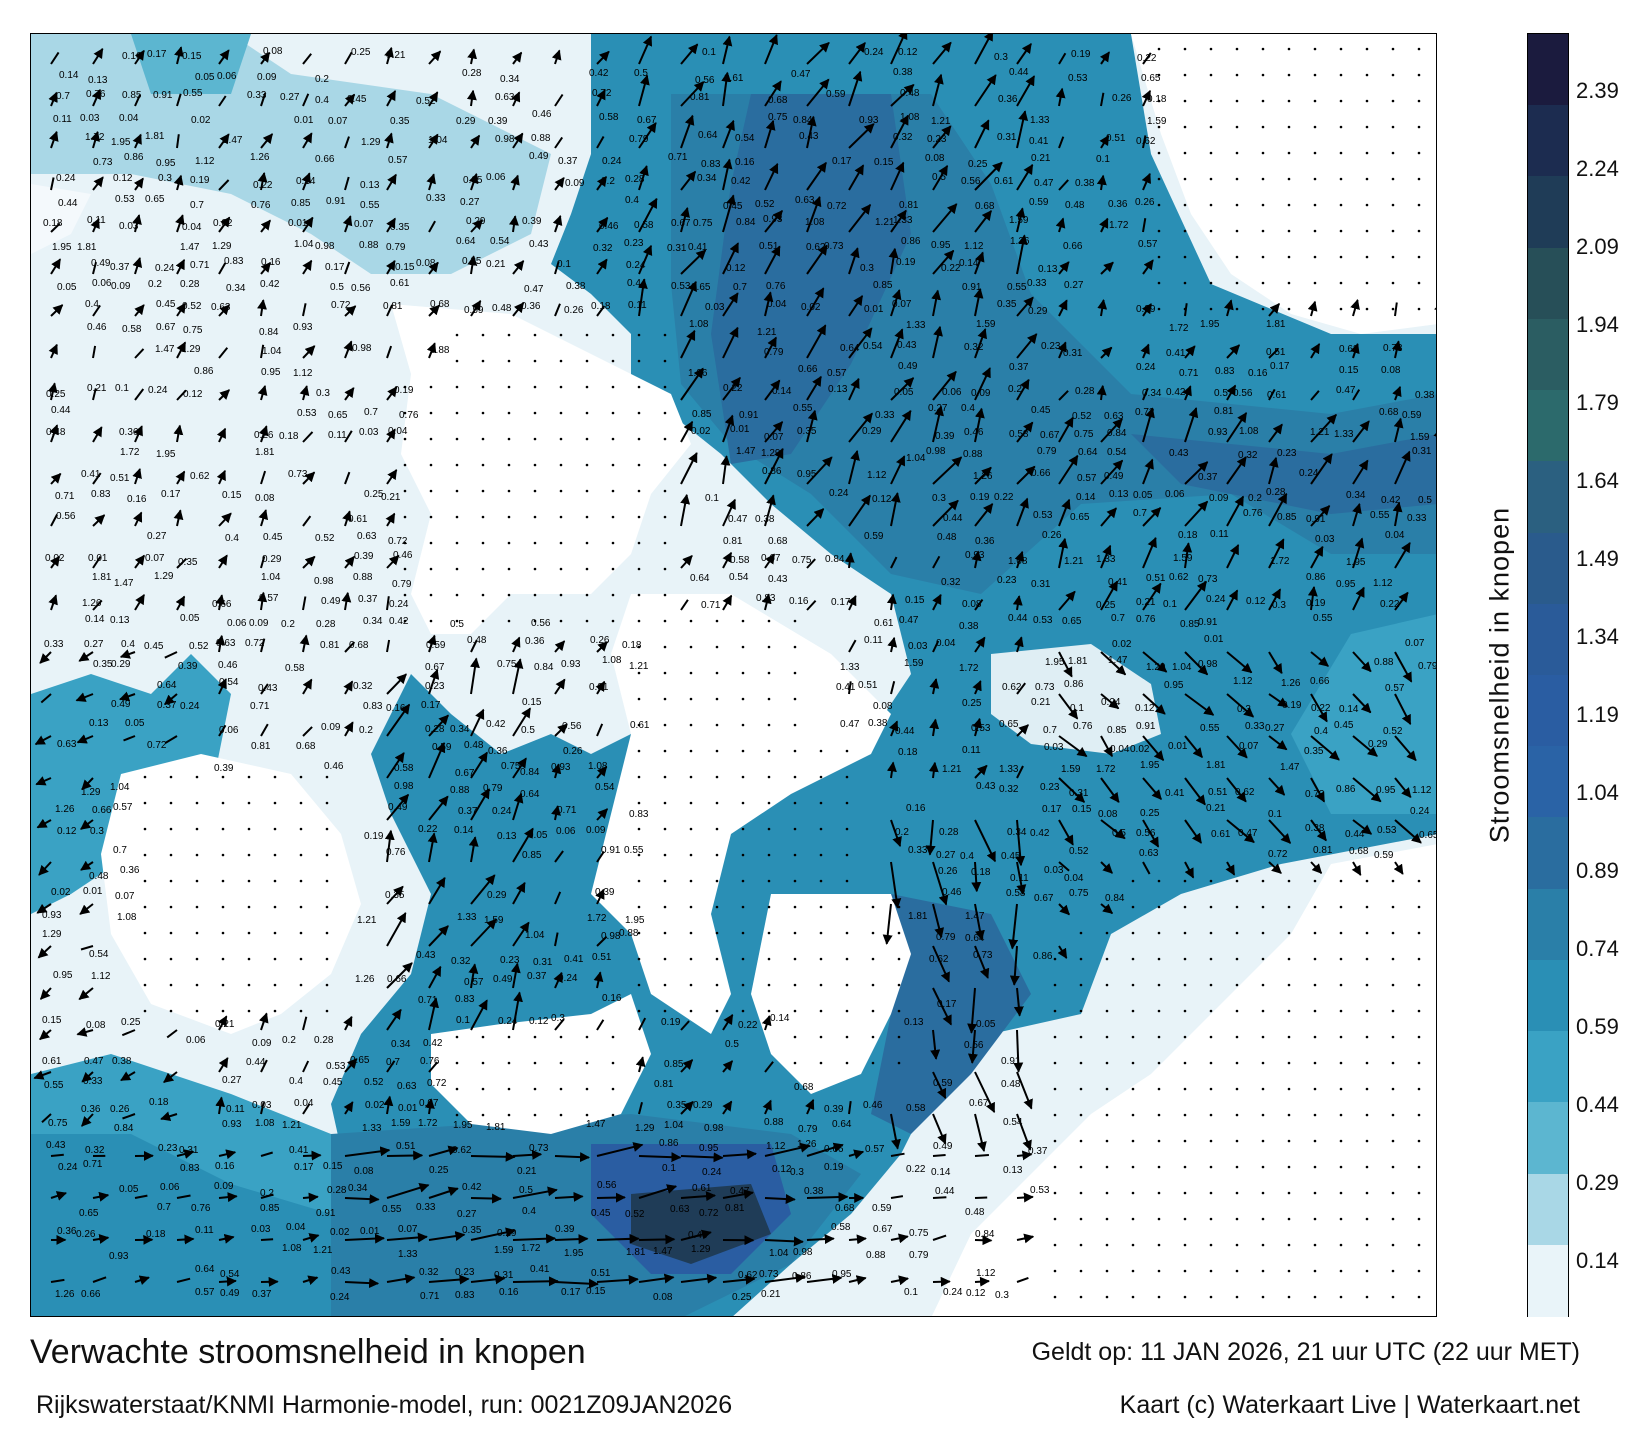 The image size is (1650, 1450). I want to click on current-value-label: 0.17, so click(842, 161).